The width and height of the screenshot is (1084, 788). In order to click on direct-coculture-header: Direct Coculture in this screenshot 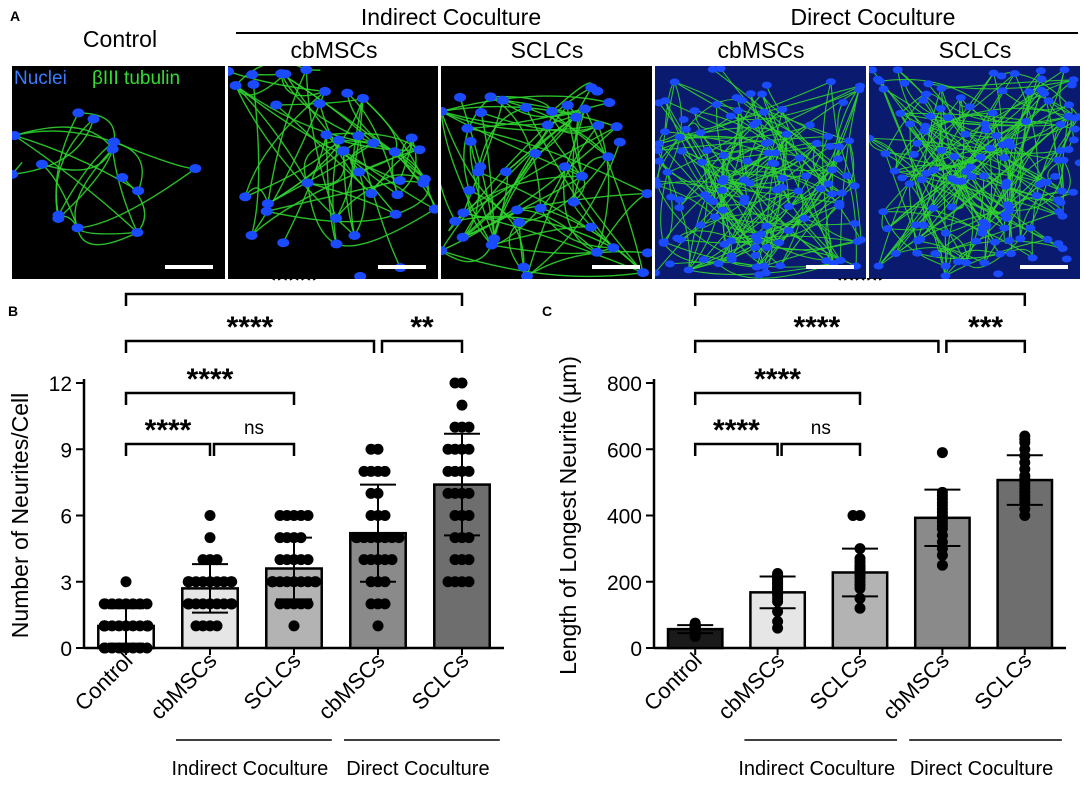, I will do `click(873, 17)`.